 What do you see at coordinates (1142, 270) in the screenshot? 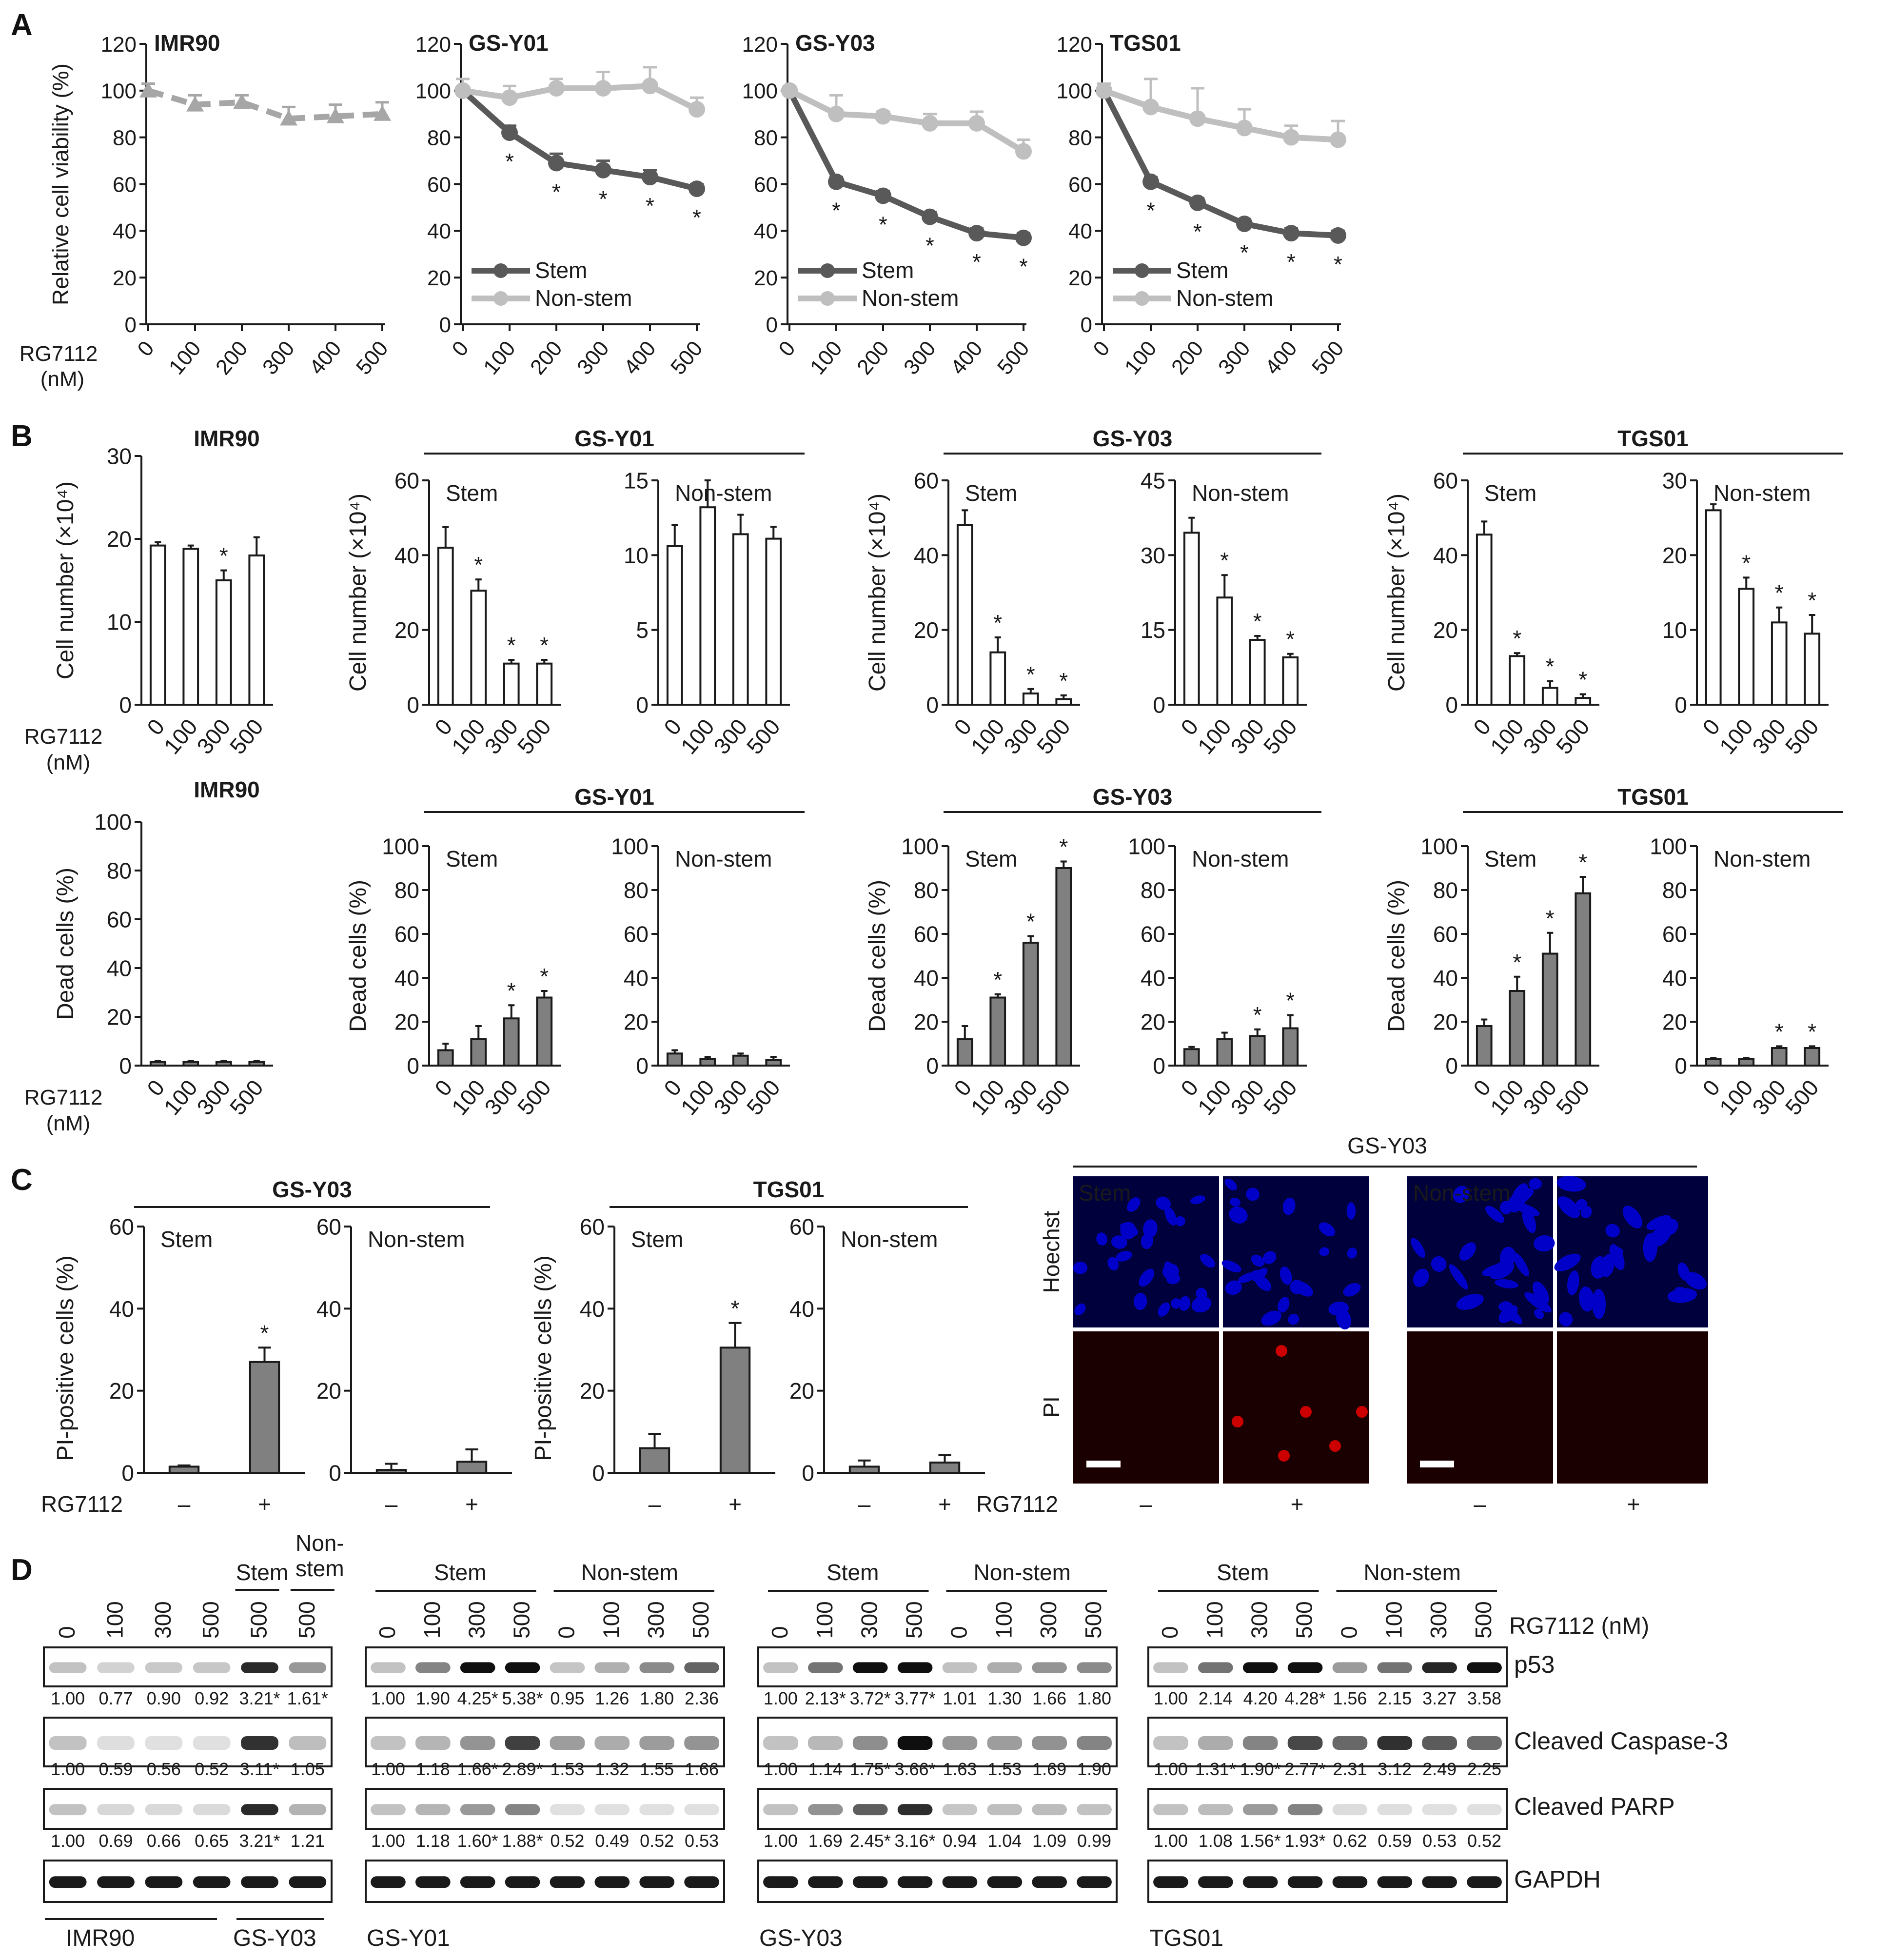
I see `legend-marker-stem` at bounding box center [1142, 270].